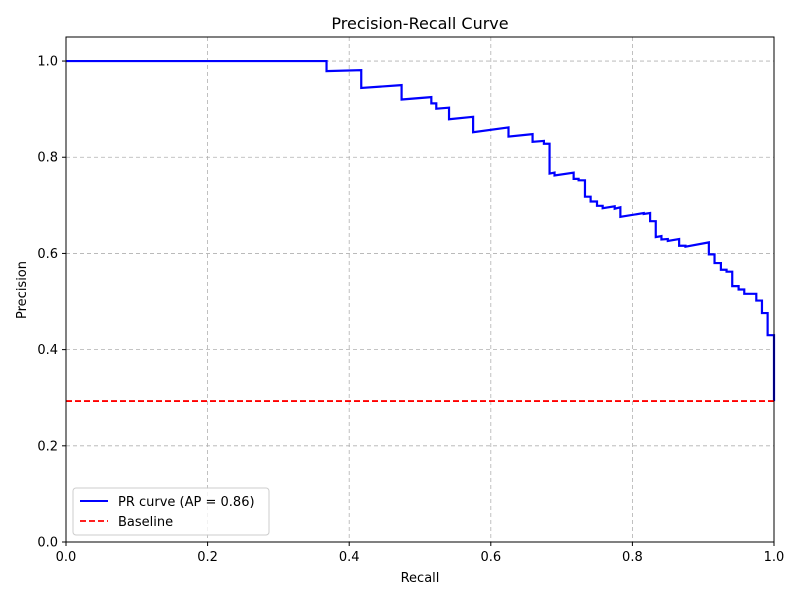 The width and height of the screenshot is (800, 600). What do you see at coordinates (632, 557) in the screenshot?
I see `x-tick-label: 0.8` at bounding box center [632, 557].